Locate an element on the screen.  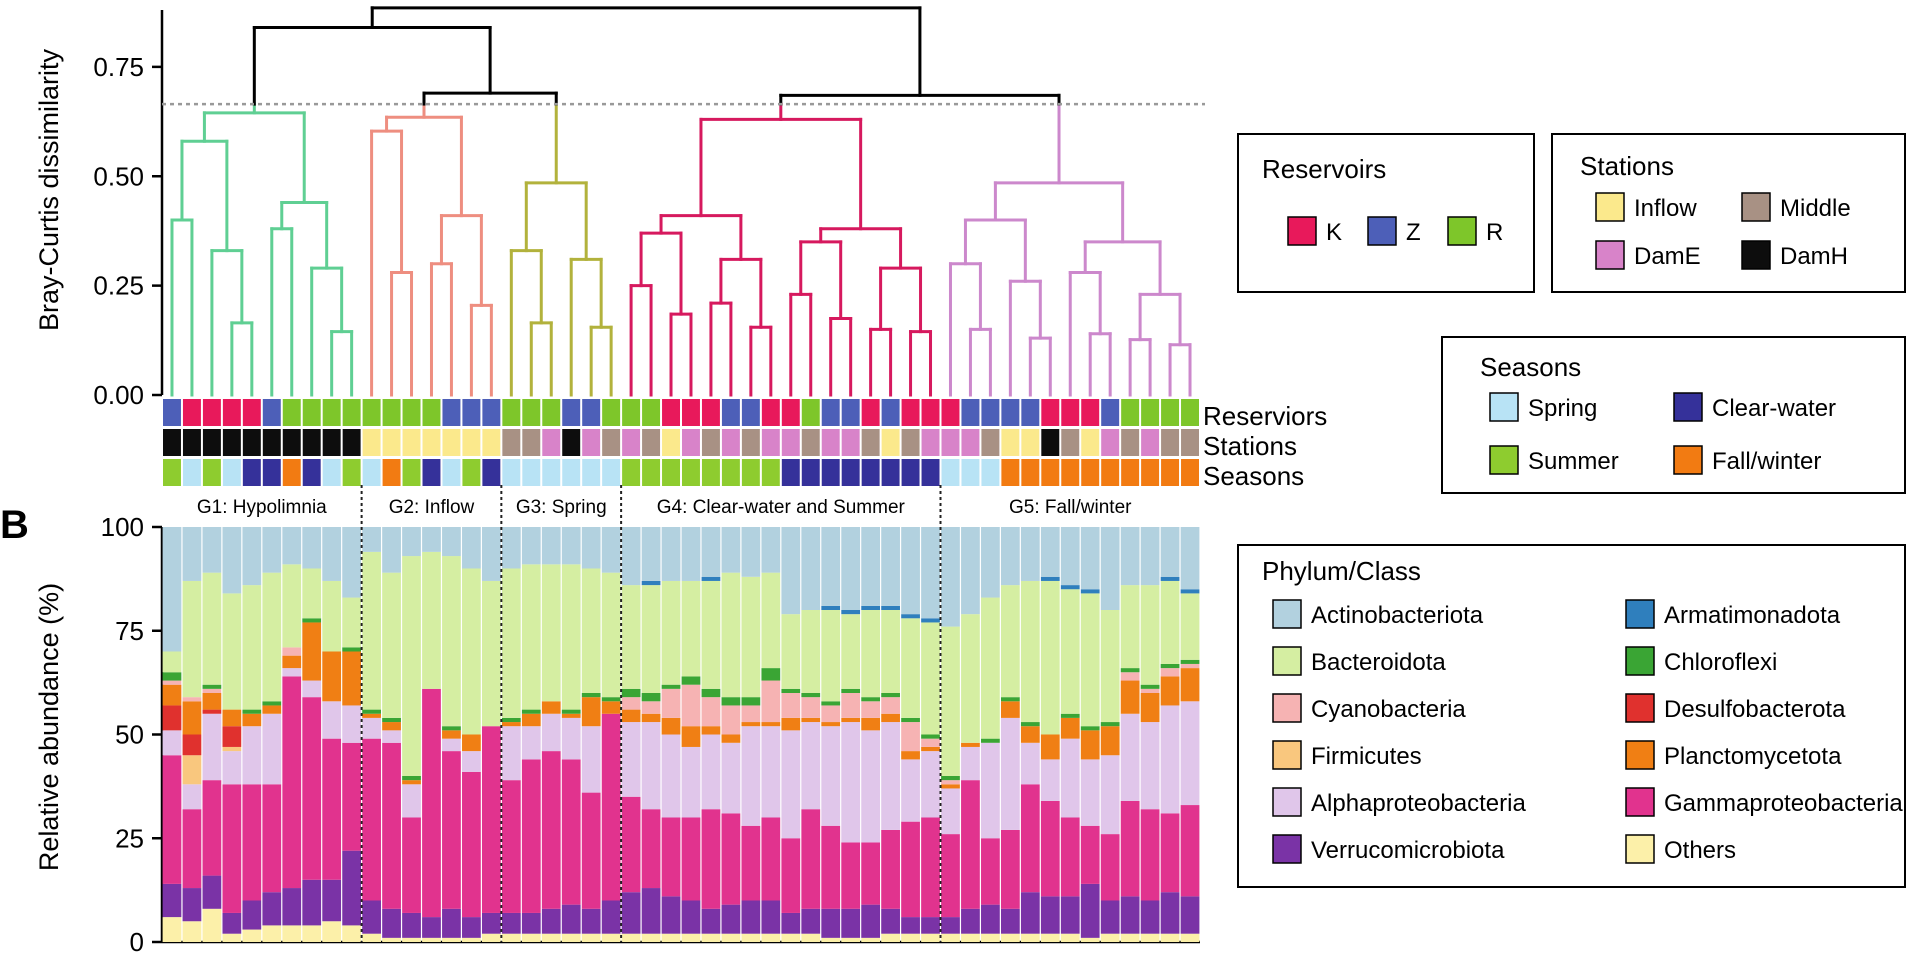
legend-phylum-label: Planctomycetota is located at coordinates (1753, 756).